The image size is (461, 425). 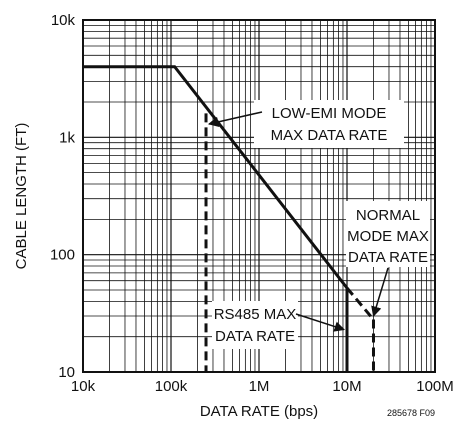 What do you see at coordinates (66, 372) in the screenshot?
I see `y-tick-label: 10` at bounding box center [66, 372].